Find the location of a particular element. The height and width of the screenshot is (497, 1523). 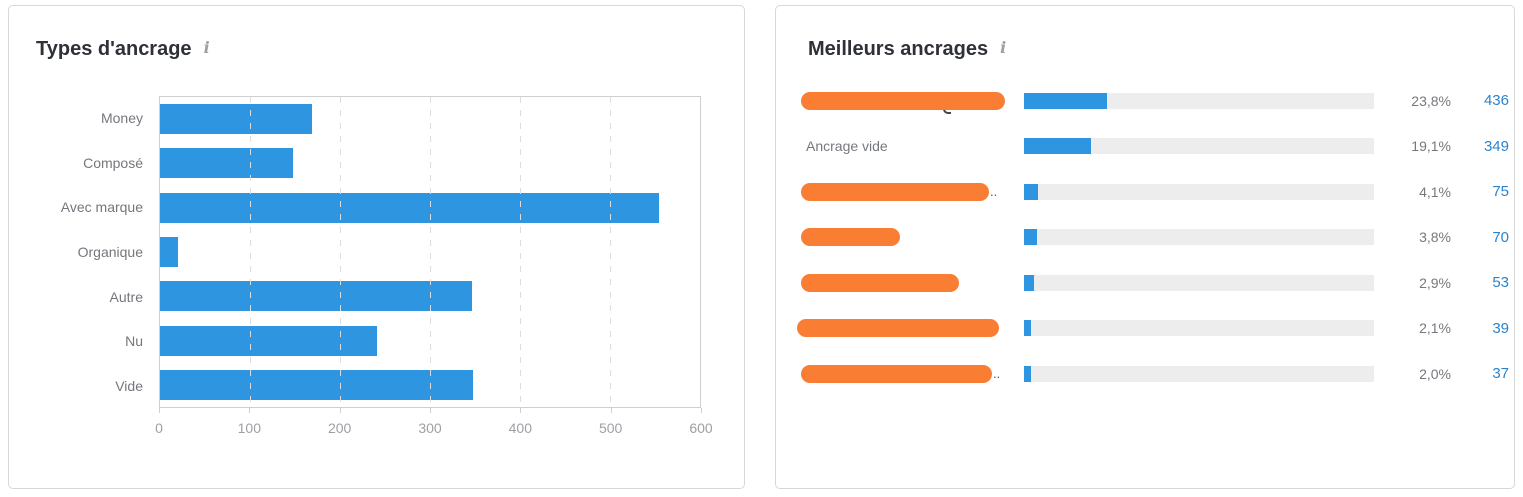

anchor-row: 23,8% 436 is located at coordinates (1145, 101).